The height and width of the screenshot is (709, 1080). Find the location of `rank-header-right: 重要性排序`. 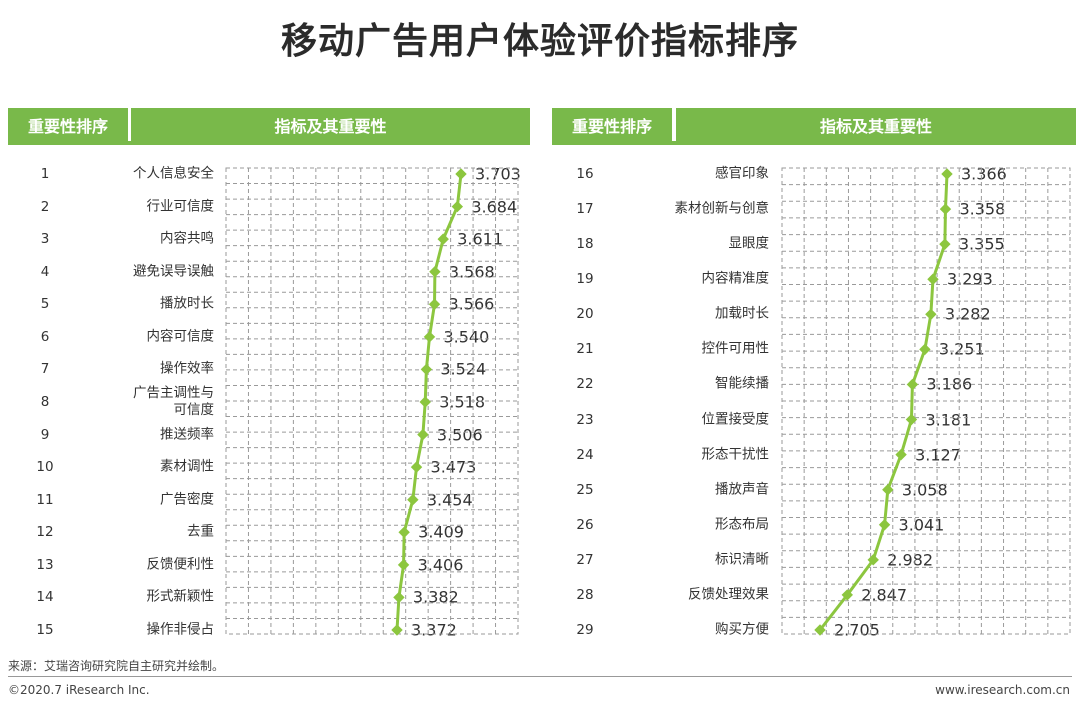

rank-header-right: 重要性排序 is located at coordinates (612, 125).